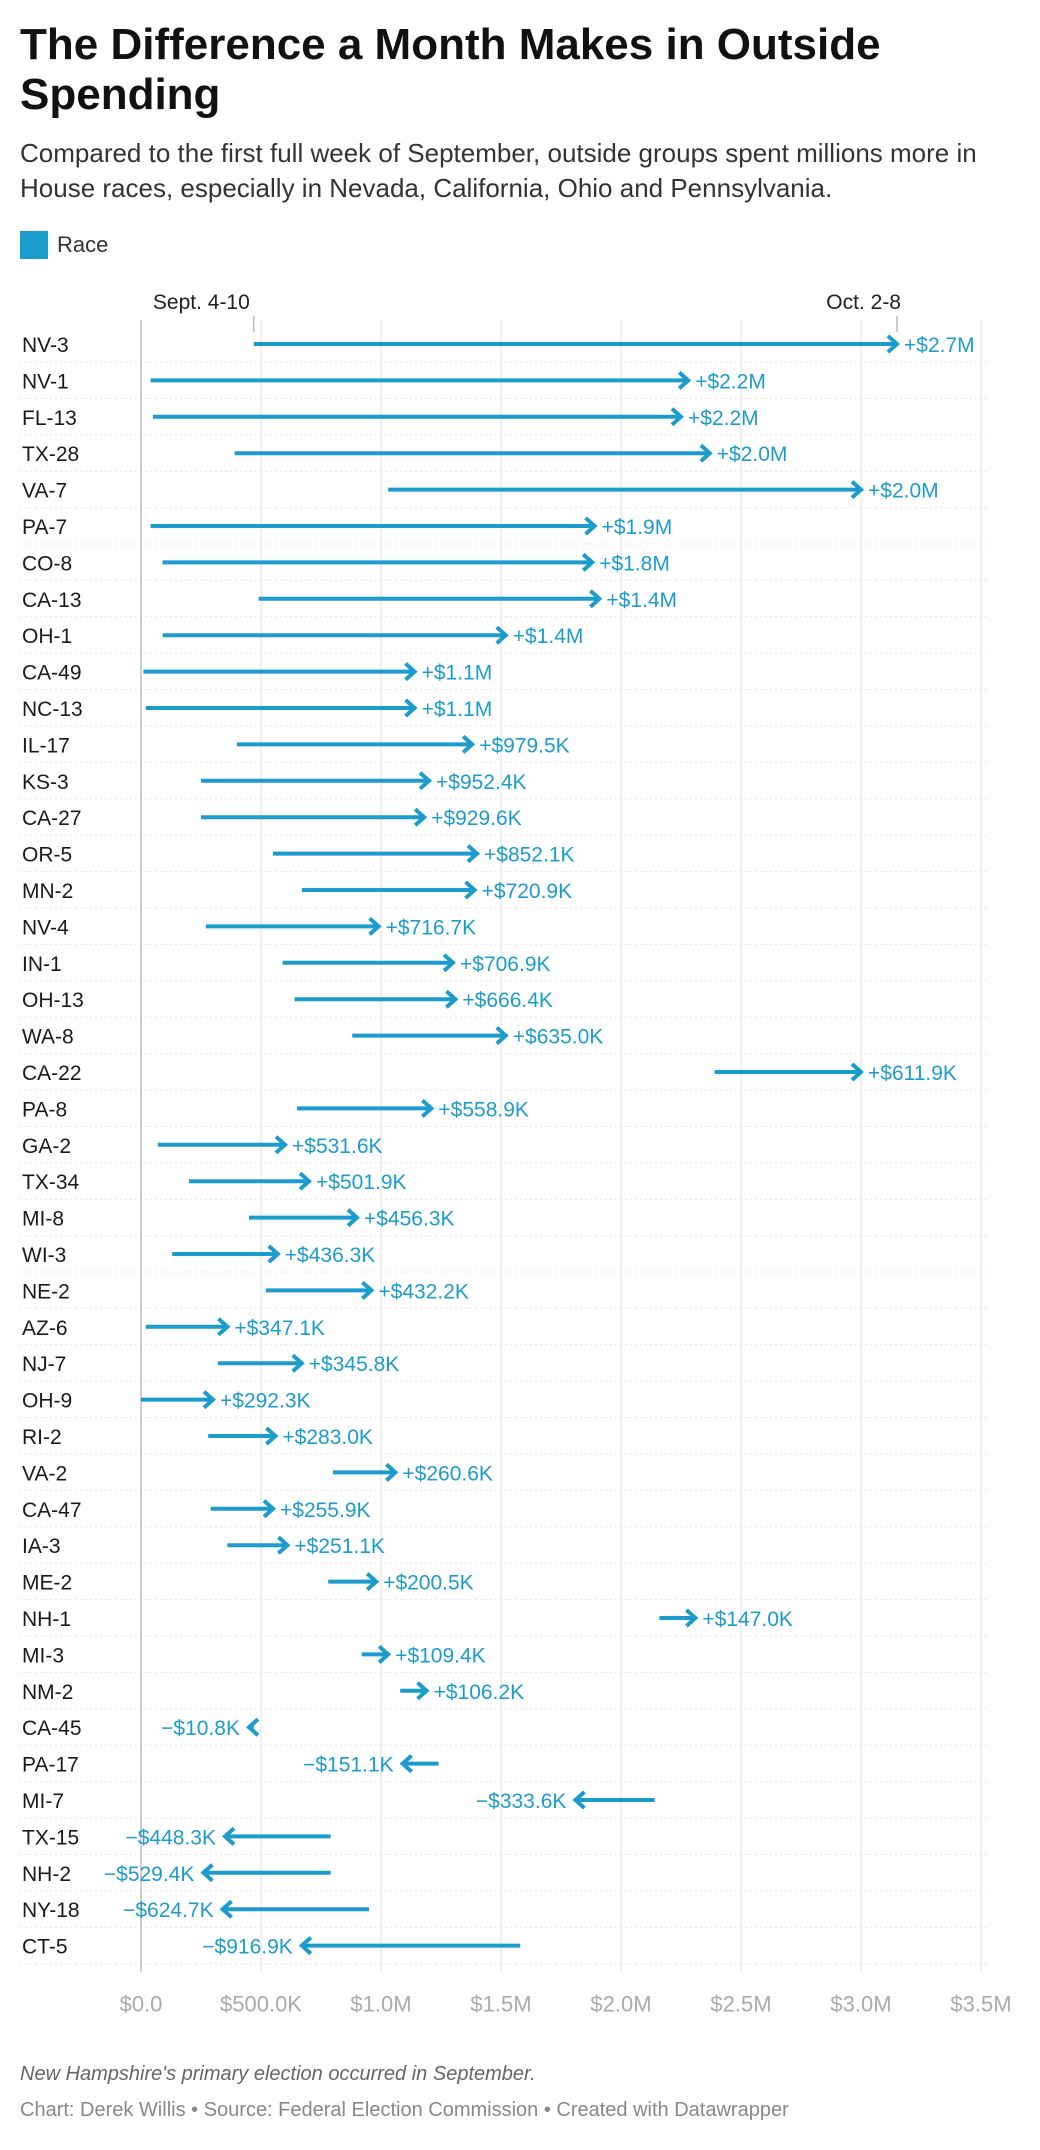 This screenshot has height=2150, width=1040. Describe the element at coordinates (49, 418) in the screenshot. I see `race-label: FL-13` at that location.